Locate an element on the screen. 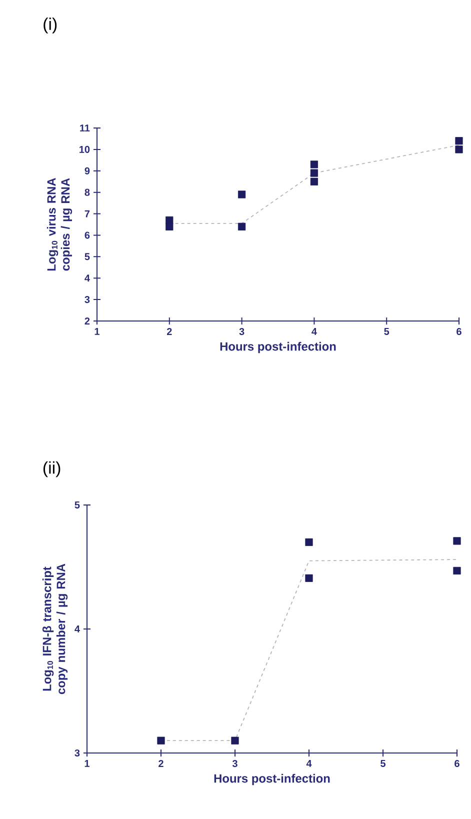 The image size is (471, 819). chart-title: (ii) is located at coordinates (51, 469).